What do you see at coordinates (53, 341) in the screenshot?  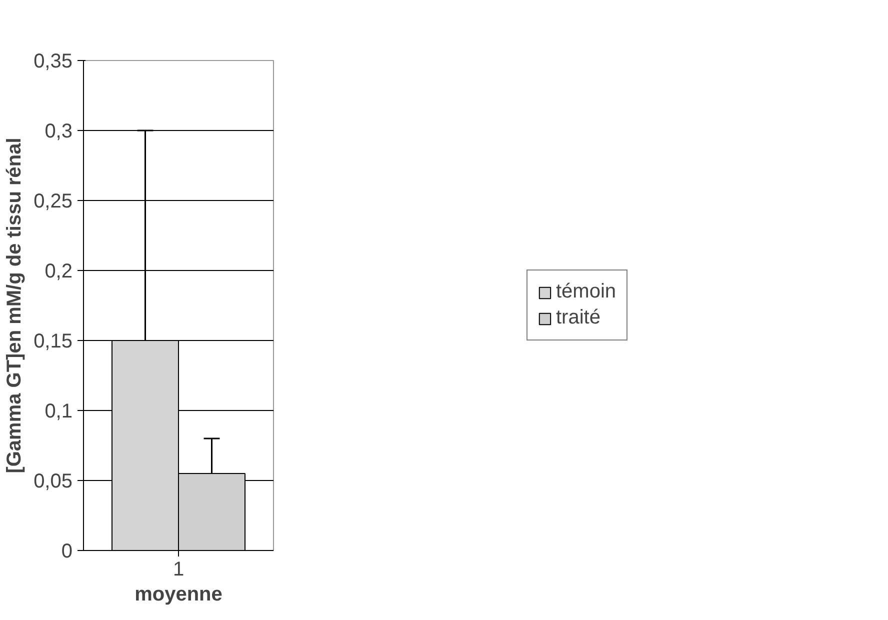 I see `y-tick-label: 0,15` at bounding box center [53, 341].